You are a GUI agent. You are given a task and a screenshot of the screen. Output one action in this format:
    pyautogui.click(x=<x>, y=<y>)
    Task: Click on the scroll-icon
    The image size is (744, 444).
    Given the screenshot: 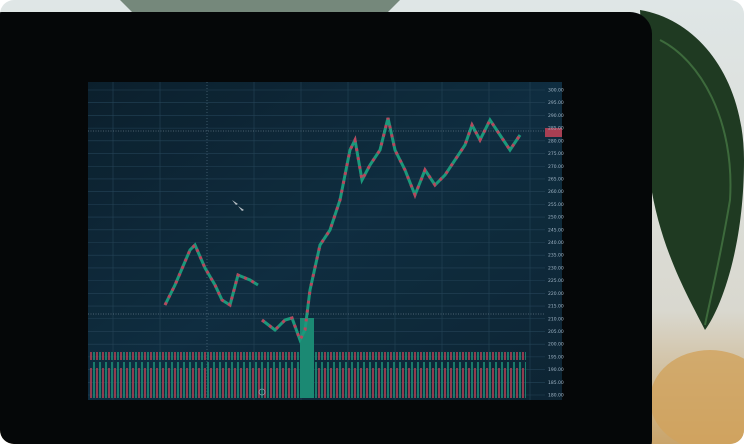 What is the action you would take?
    pyautogui.click(x=262, y=392)
    